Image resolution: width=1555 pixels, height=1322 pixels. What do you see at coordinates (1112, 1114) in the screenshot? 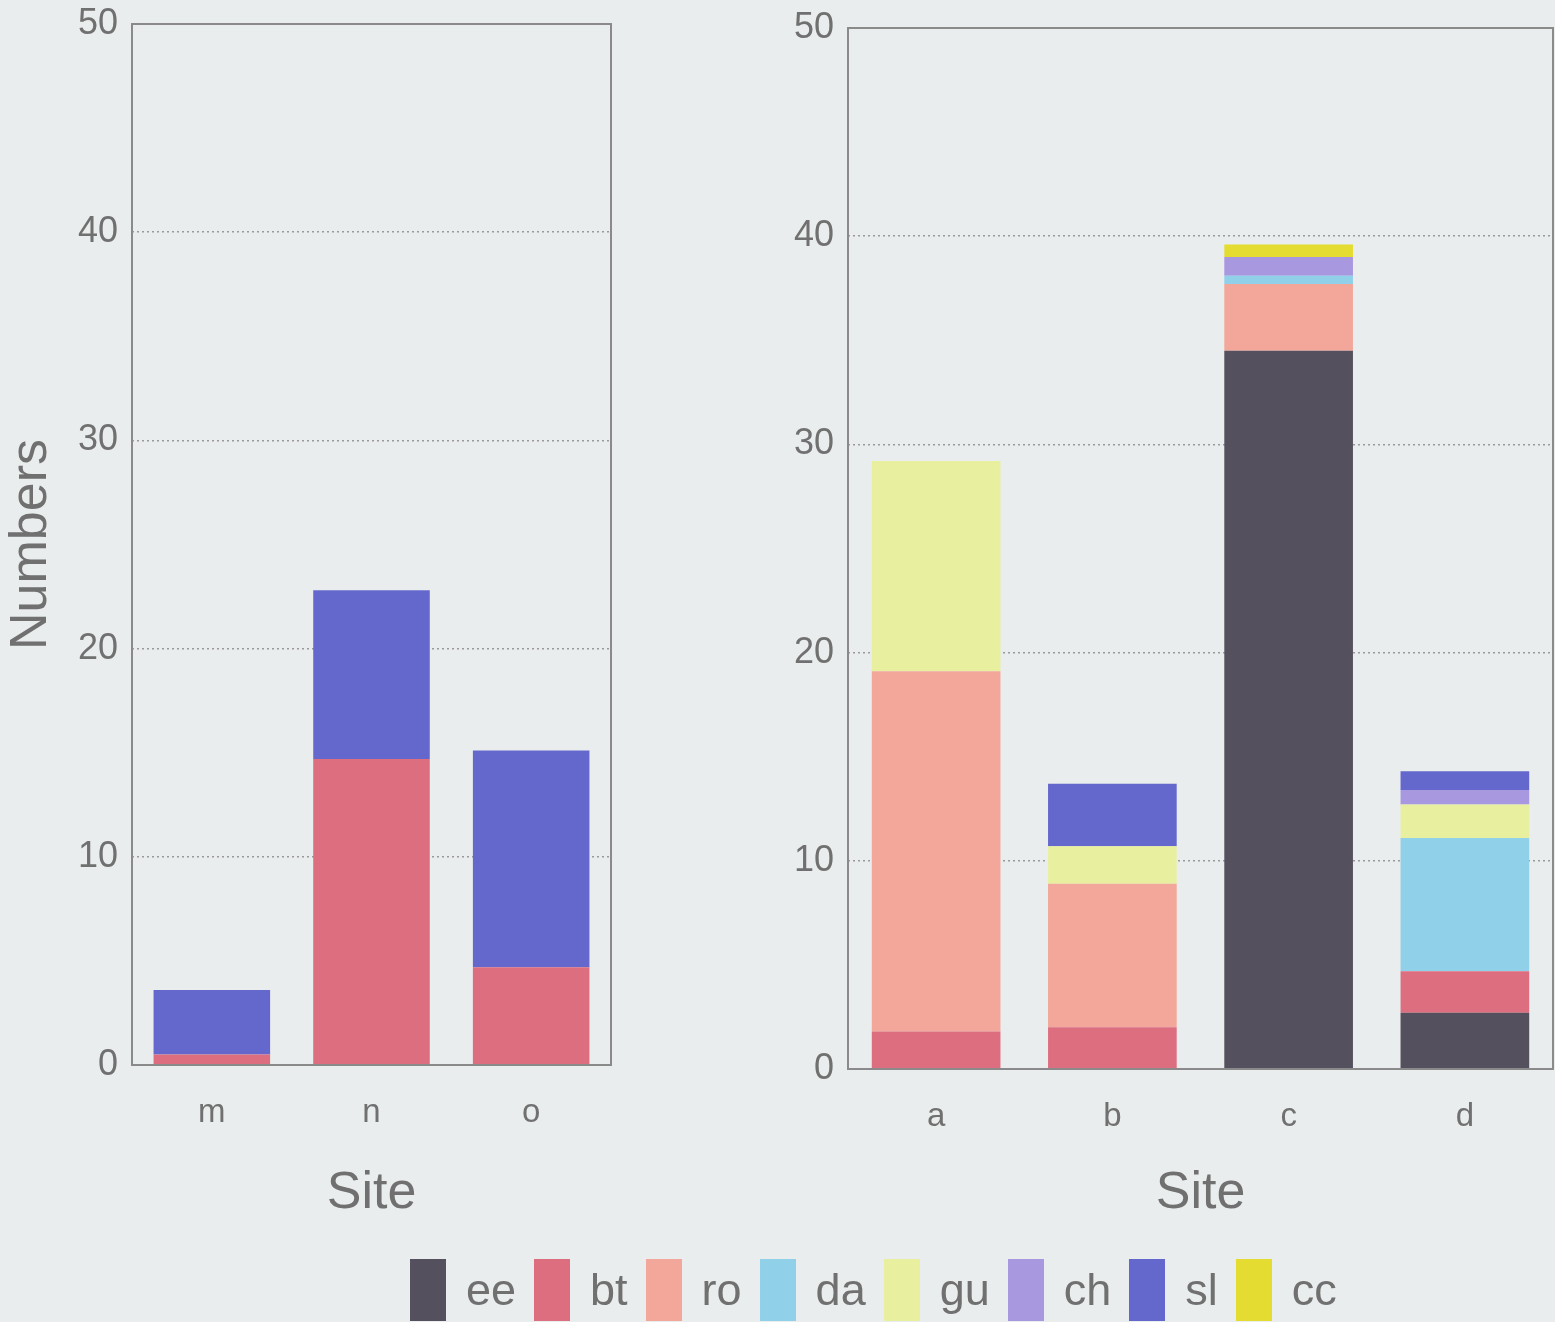
I see `x-tick-label: b` at bounding box center [1112, 1114].